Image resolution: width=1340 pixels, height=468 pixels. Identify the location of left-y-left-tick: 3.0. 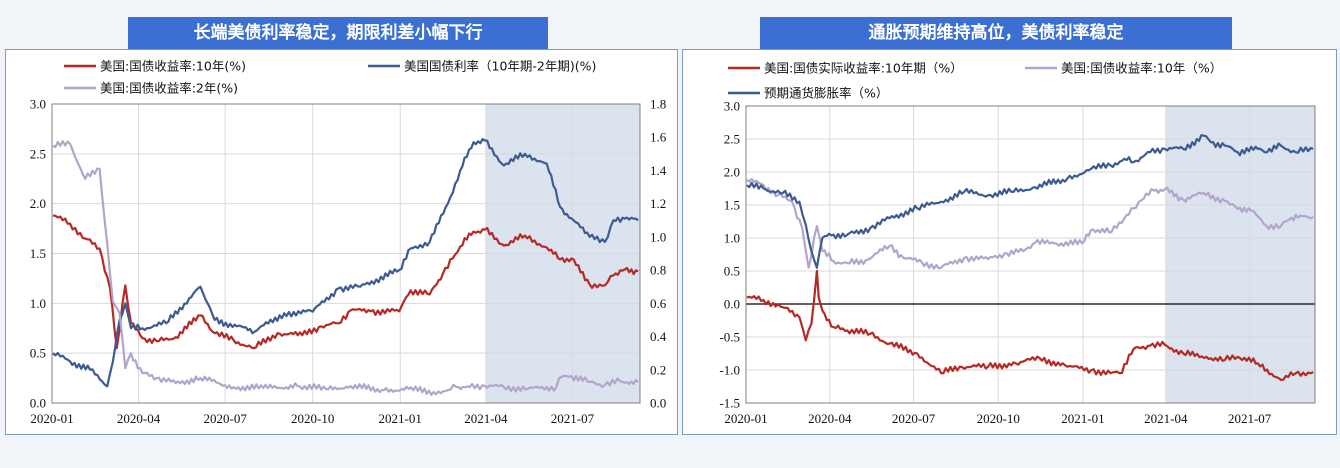
(38, 104).